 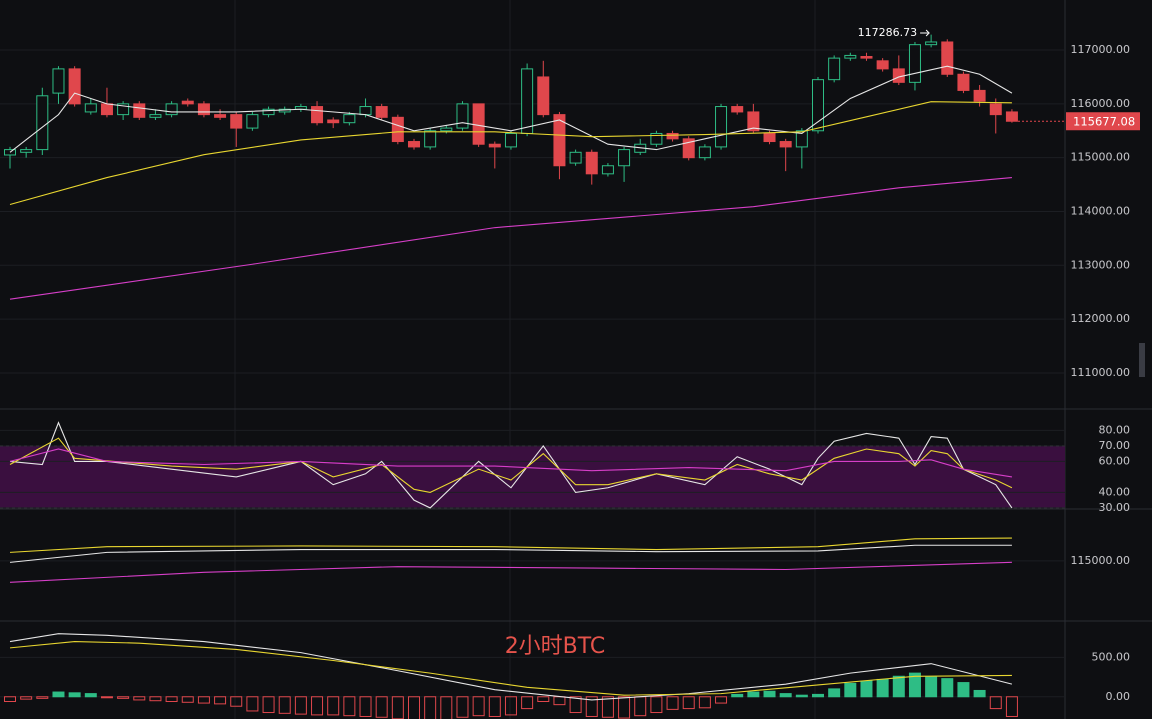 I want to click on y-tick-label: 115000.00, so click(x=1101, y=157).